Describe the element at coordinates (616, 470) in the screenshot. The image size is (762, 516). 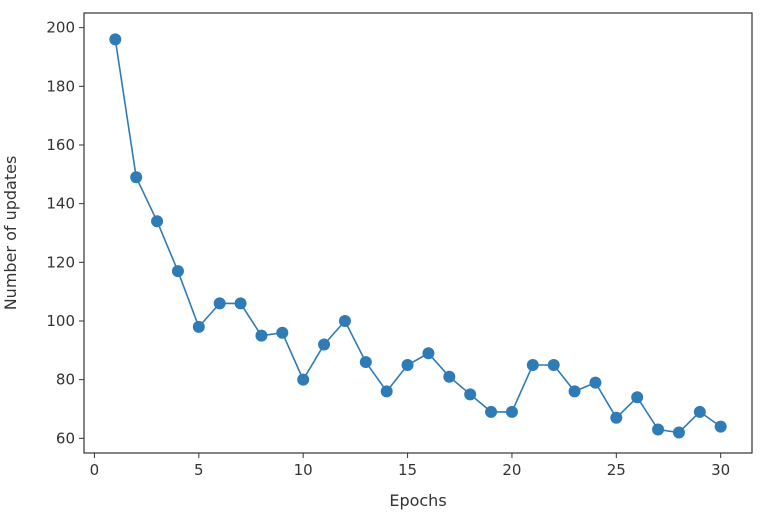
I see `x-tick-label: 25` at that location.